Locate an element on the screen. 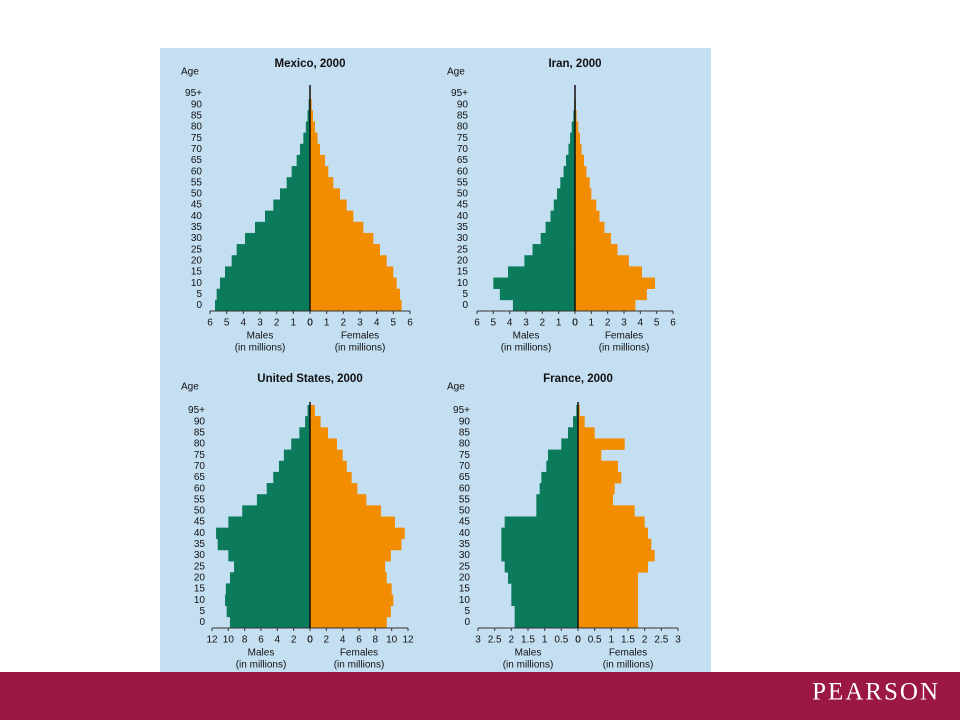  x-tick-label: 8 is located at coordinates (245, 640).